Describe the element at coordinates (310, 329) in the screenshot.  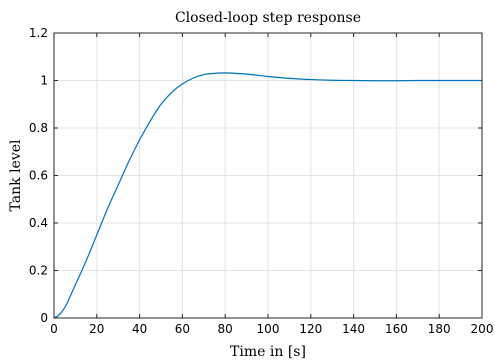
I see `x-tick-label: 120` at that location.